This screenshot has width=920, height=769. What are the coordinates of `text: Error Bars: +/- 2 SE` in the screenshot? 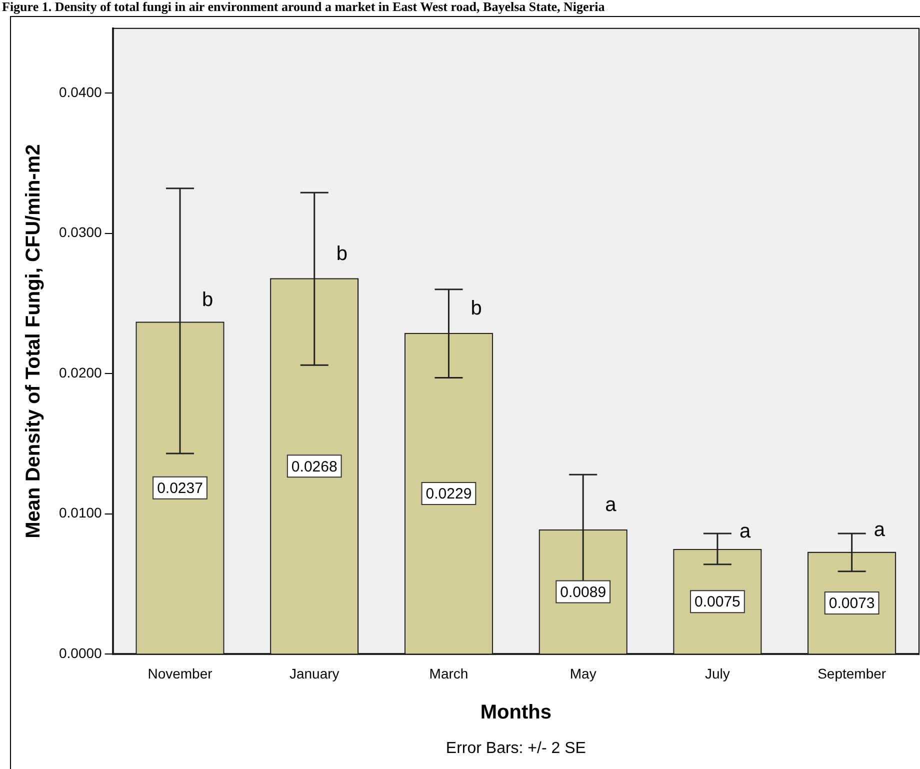 It's located at (516, 748).